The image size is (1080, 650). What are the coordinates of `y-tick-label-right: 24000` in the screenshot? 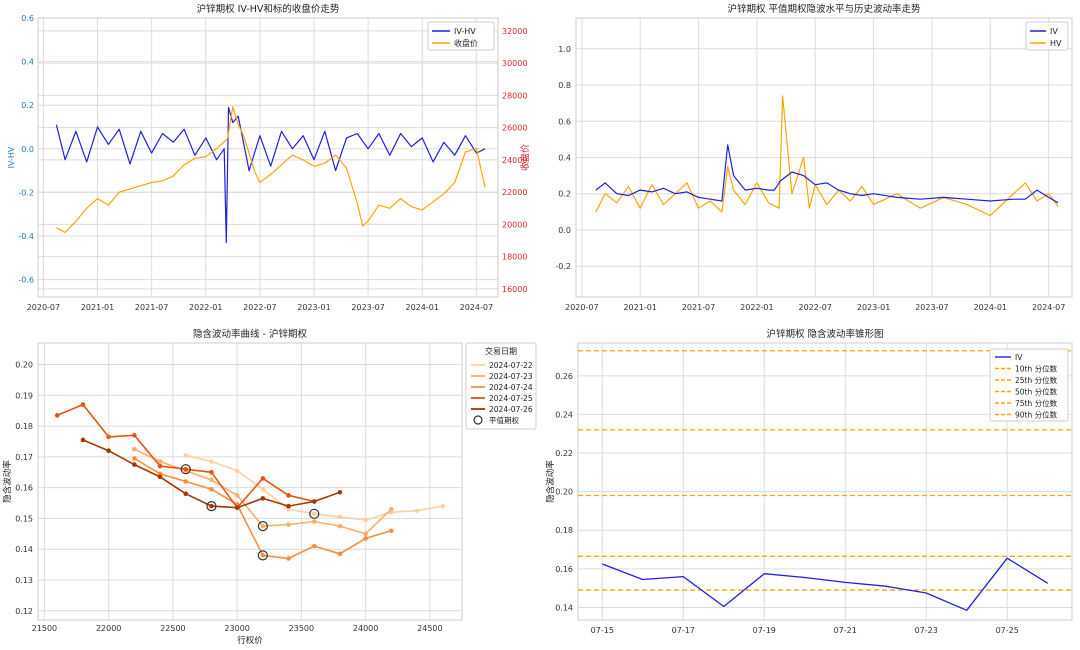 It's located at (514, 160).